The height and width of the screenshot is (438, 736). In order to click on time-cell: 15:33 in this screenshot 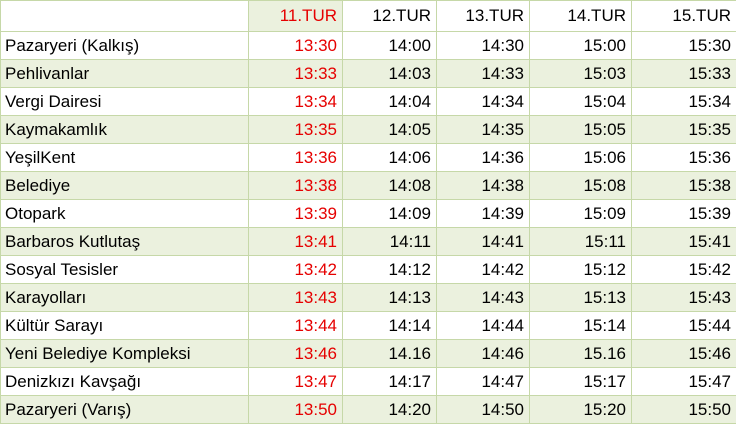, I will do `click(683, 73)`.